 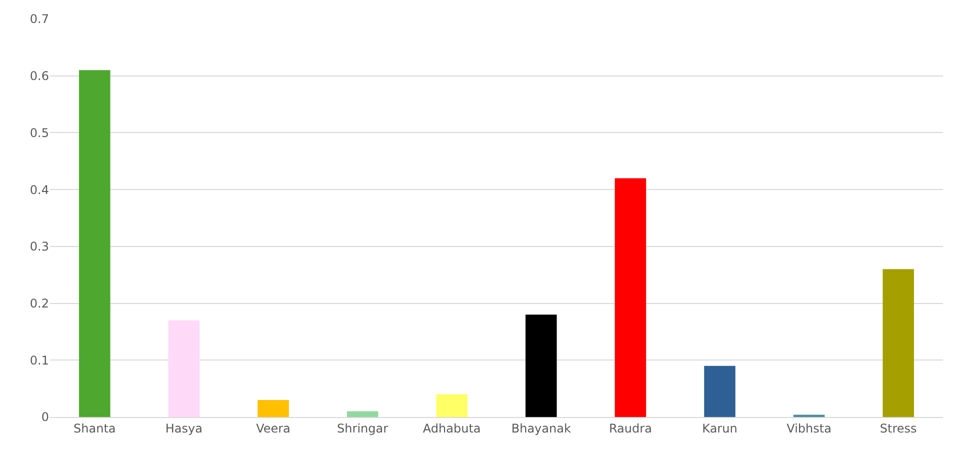 I want to click on x-tick-label: Stress, so click(x=898, y=428).